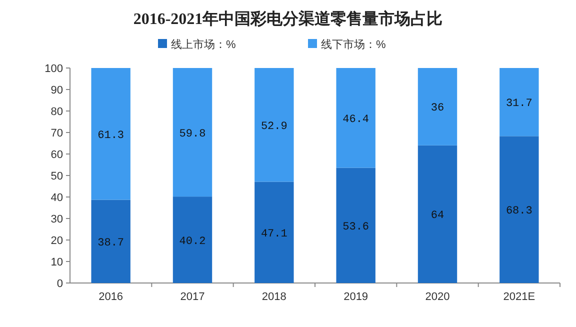 The height and width of the screenshot is (327, 576). I want to click on data-label: 38.7, so click(111, 243).